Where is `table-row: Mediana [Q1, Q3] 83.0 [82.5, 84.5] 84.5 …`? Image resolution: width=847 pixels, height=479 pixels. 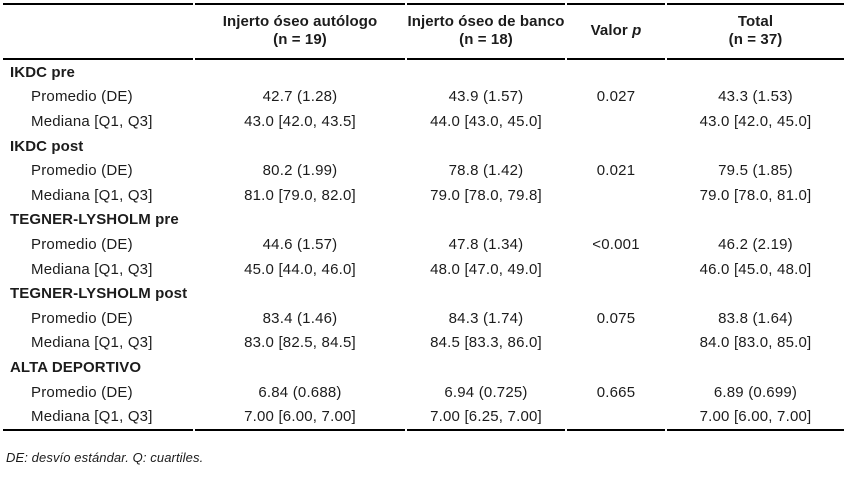
table-row: Mediana [Q1, Q3] 83.0 [82.5, 84.5] 84.5 … is located at coordinates (423, 343).